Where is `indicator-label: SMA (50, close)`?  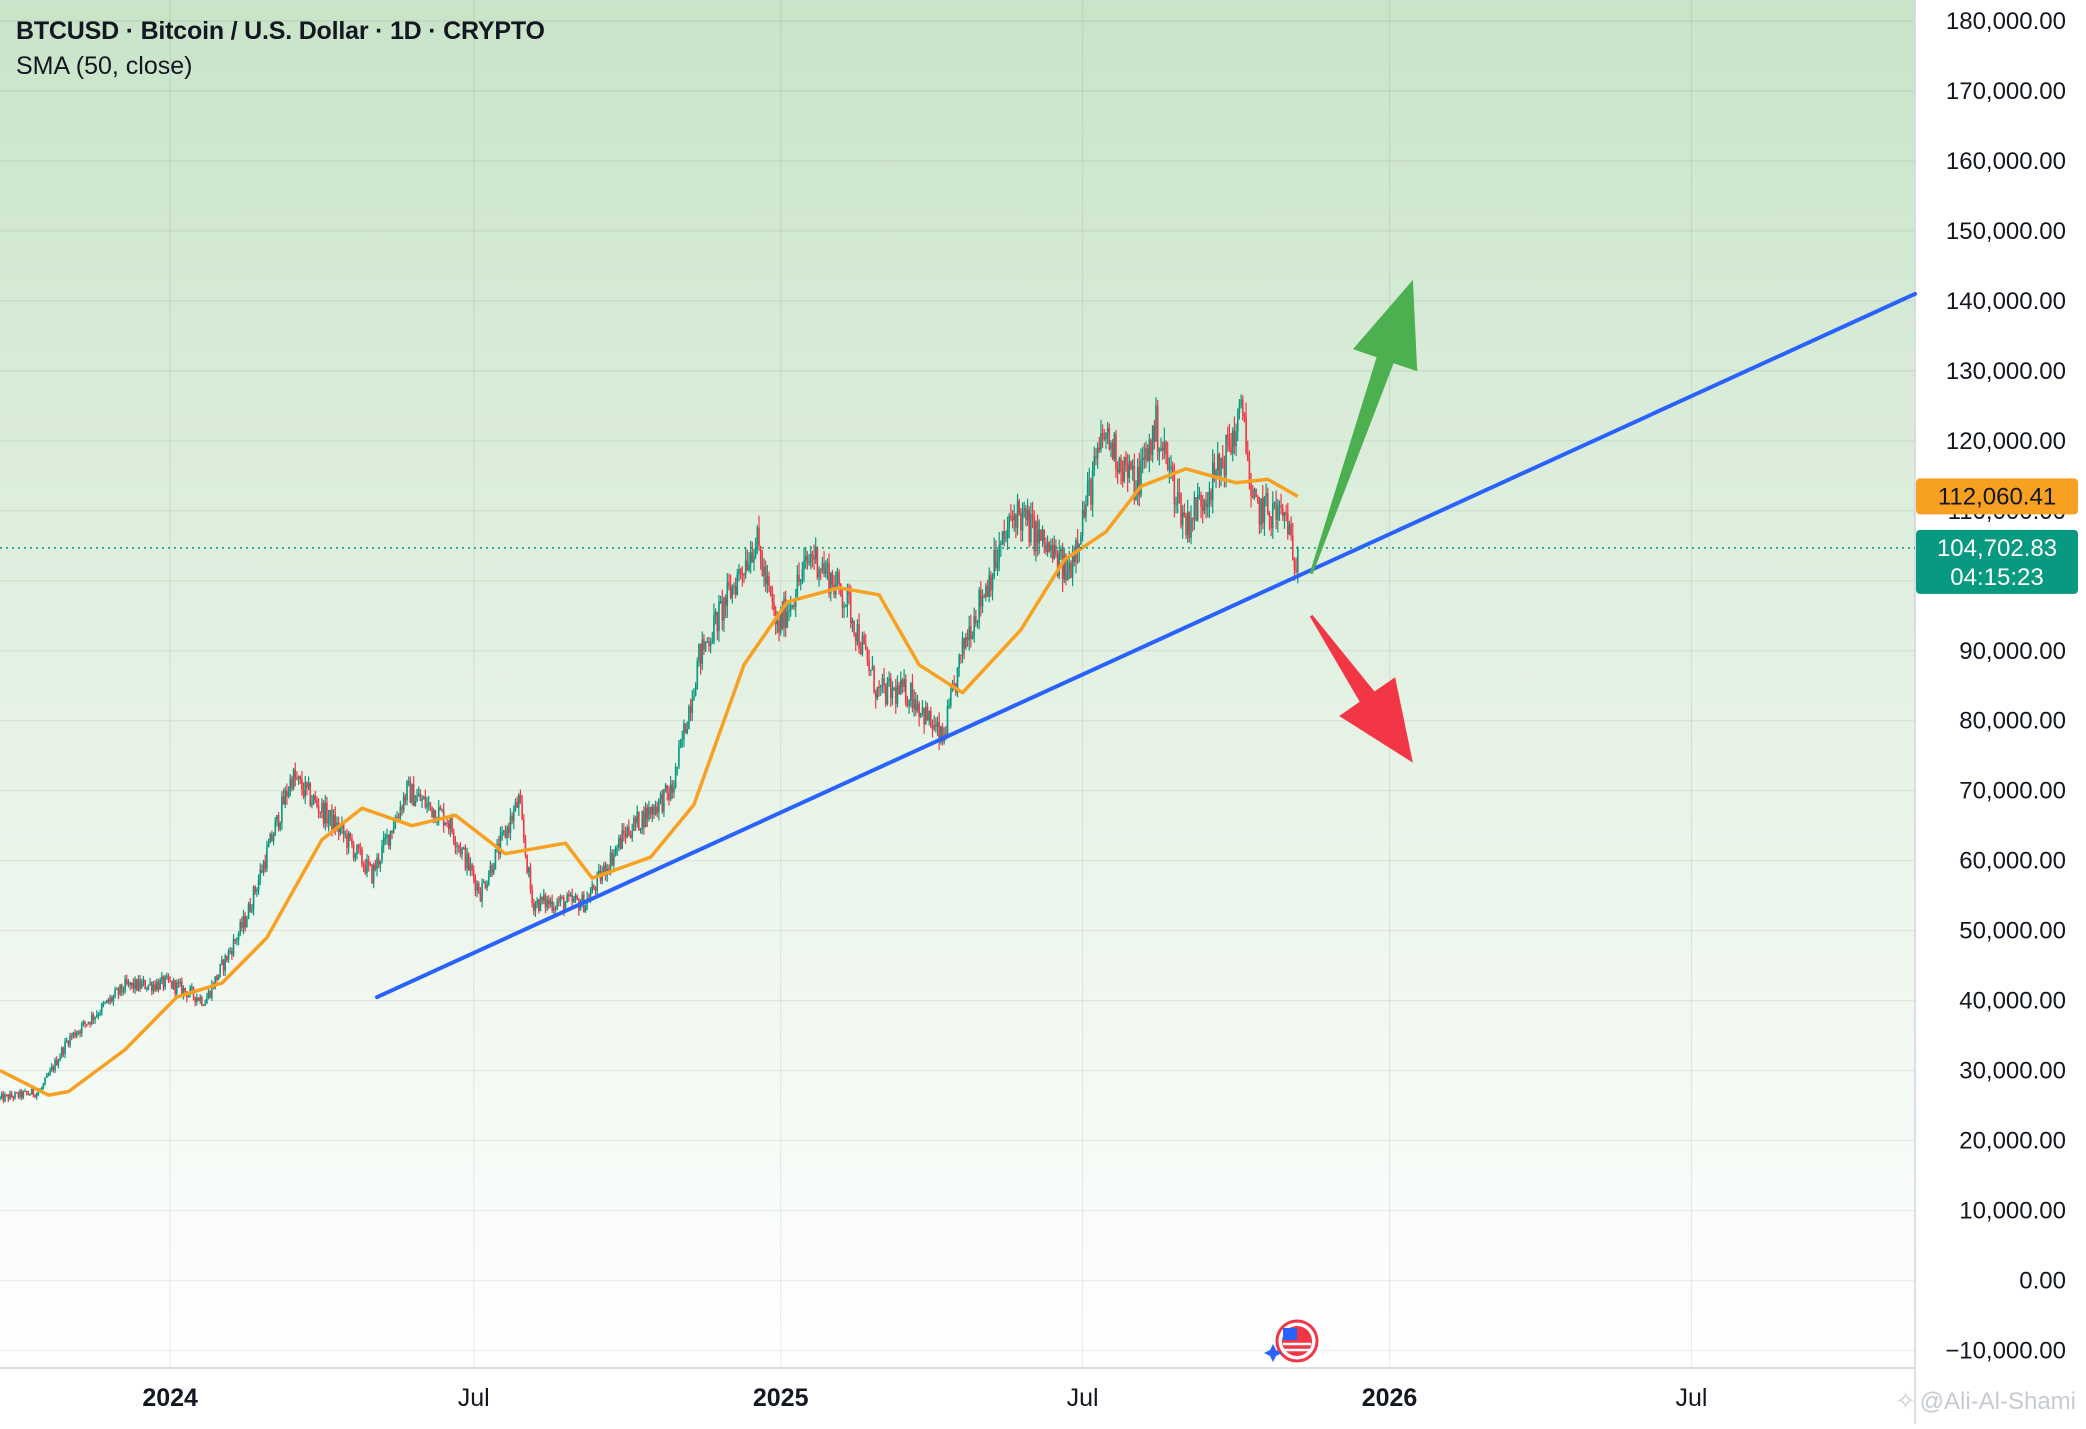
indicator-label: SMA (50, close) is located at coordinates (104, 66).